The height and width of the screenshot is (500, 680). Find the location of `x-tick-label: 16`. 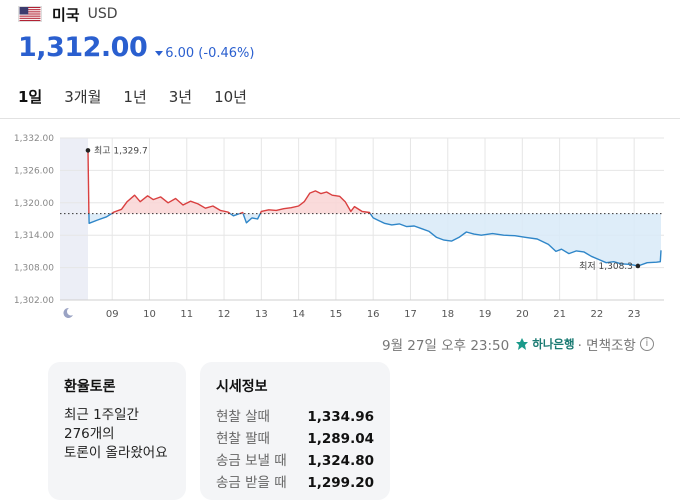

x-tick-label: 16 is located at coordinates (373, 314).